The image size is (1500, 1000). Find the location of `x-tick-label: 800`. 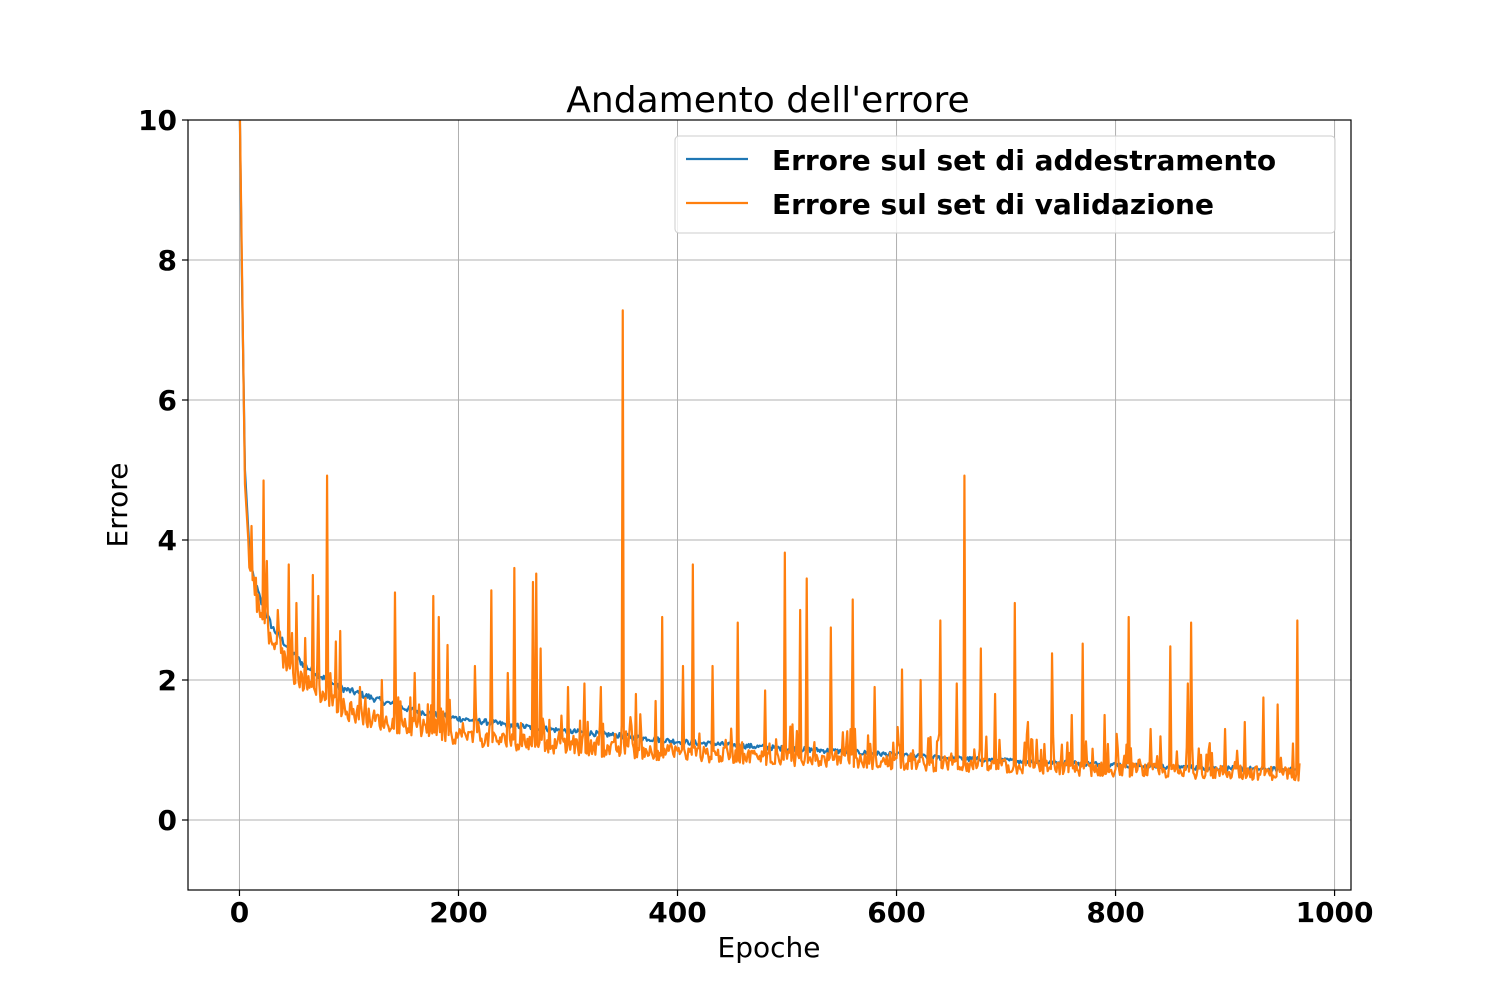

x-tick-label: 800 is located at coordinates (1115, 912).